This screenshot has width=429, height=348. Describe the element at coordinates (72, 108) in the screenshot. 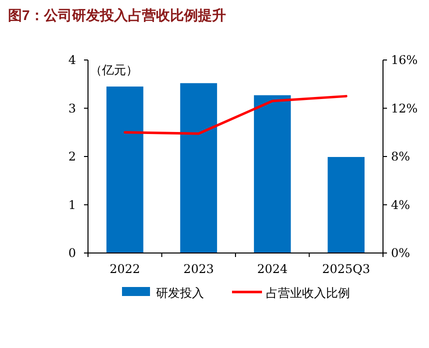

I see `y-tick-label: 3` at that location.